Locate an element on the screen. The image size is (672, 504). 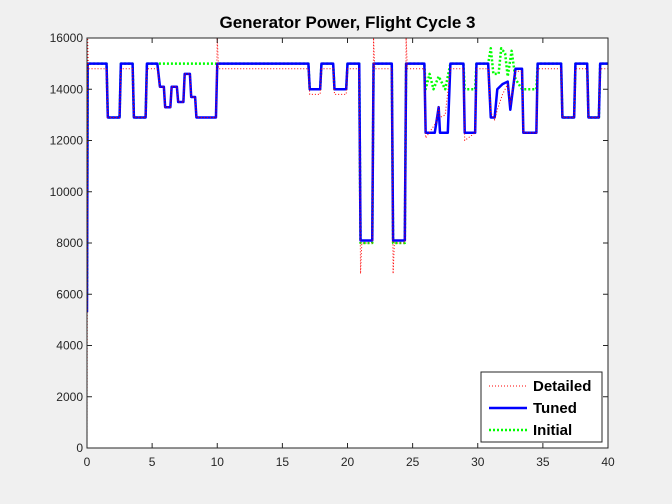
y-tick-label: 8000 is located at coordinates (69, 243).